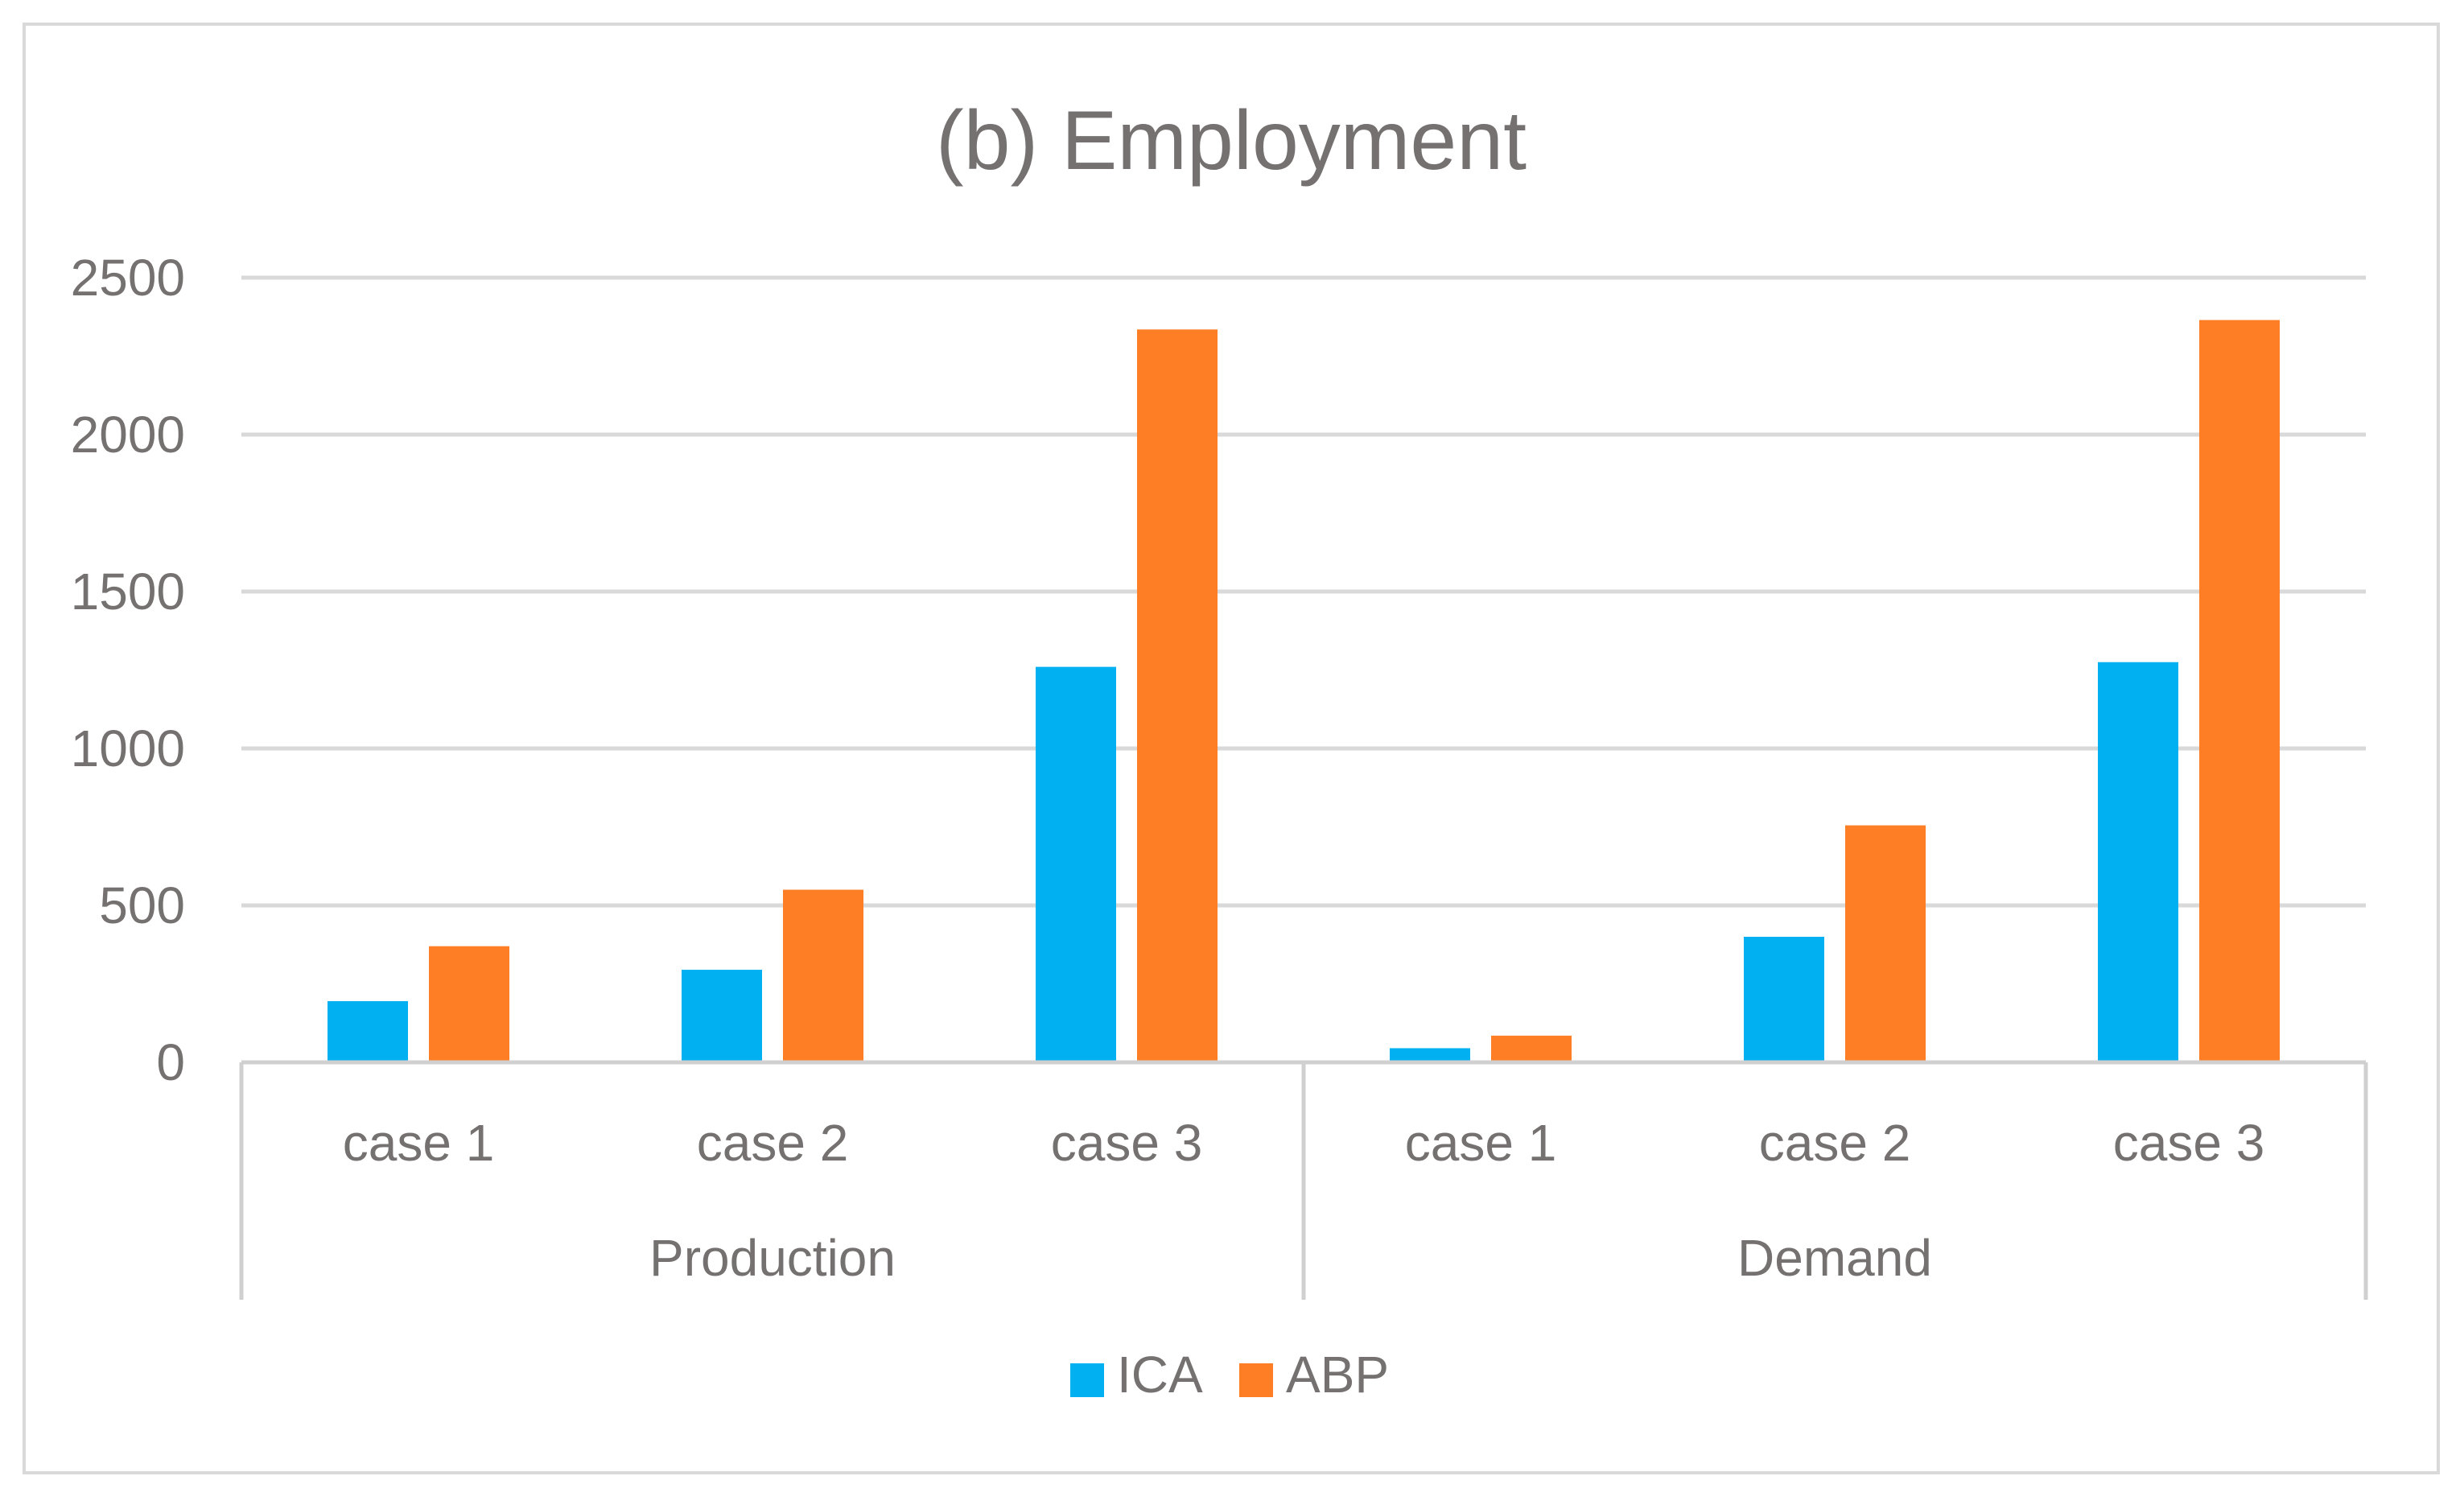  What do you see at coordinates (1834, 1258) in the screenshot?
I see `x-group-label: Demand` at bounding box center [1834, 1258].